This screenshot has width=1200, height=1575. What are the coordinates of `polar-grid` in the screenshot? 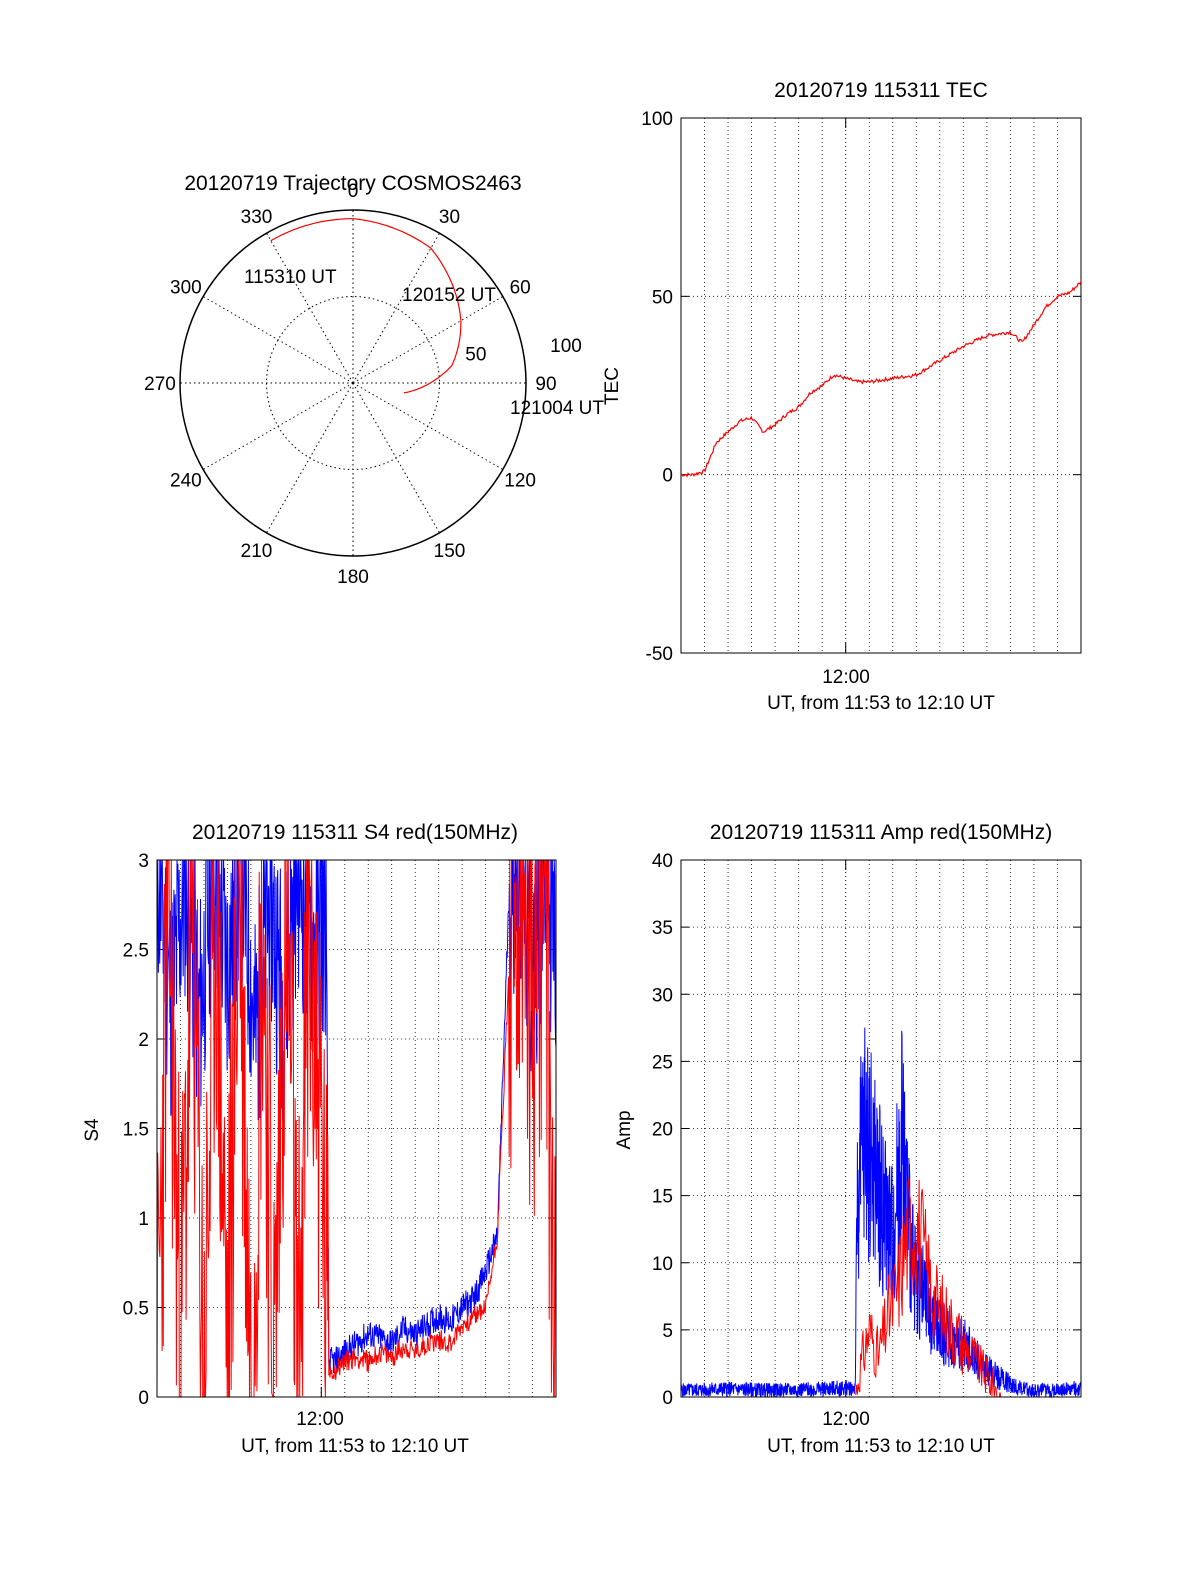 It's located at (353, 383).